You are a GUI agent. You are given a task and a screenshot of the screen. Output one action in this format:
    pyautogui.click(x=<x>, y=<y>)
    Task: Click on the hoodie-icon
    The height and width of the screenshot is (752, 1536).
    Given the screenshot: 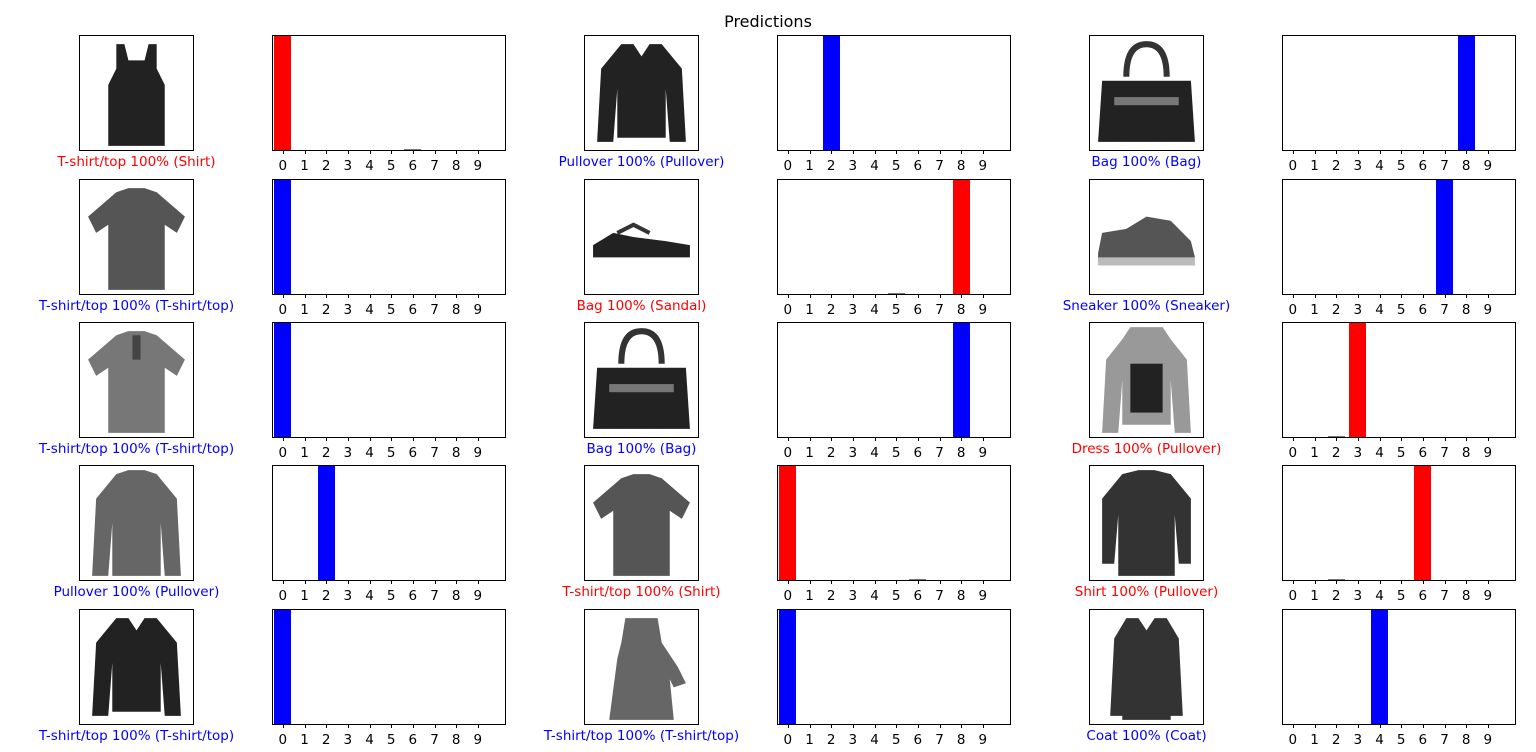 What is the action you would take?
    pyautogui.click(x=1146, y=380)
    